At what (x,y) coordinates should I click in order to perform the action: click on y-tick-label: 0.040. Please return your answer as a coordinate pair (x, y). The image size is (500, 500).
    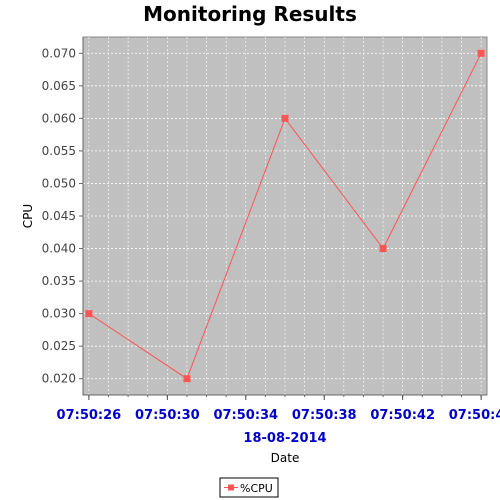
    Looking at the image, I should click on (59, 249).